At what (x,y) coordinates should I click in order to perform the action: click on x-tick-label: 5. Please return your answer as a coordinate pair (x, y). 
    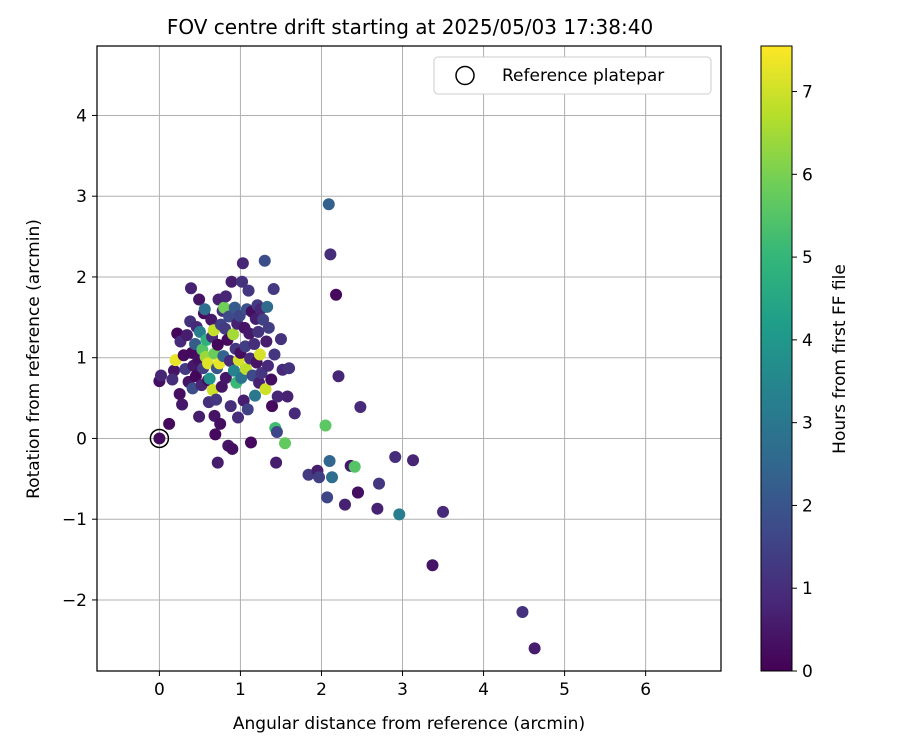
    Looking at the image, I should click on (564, 690).